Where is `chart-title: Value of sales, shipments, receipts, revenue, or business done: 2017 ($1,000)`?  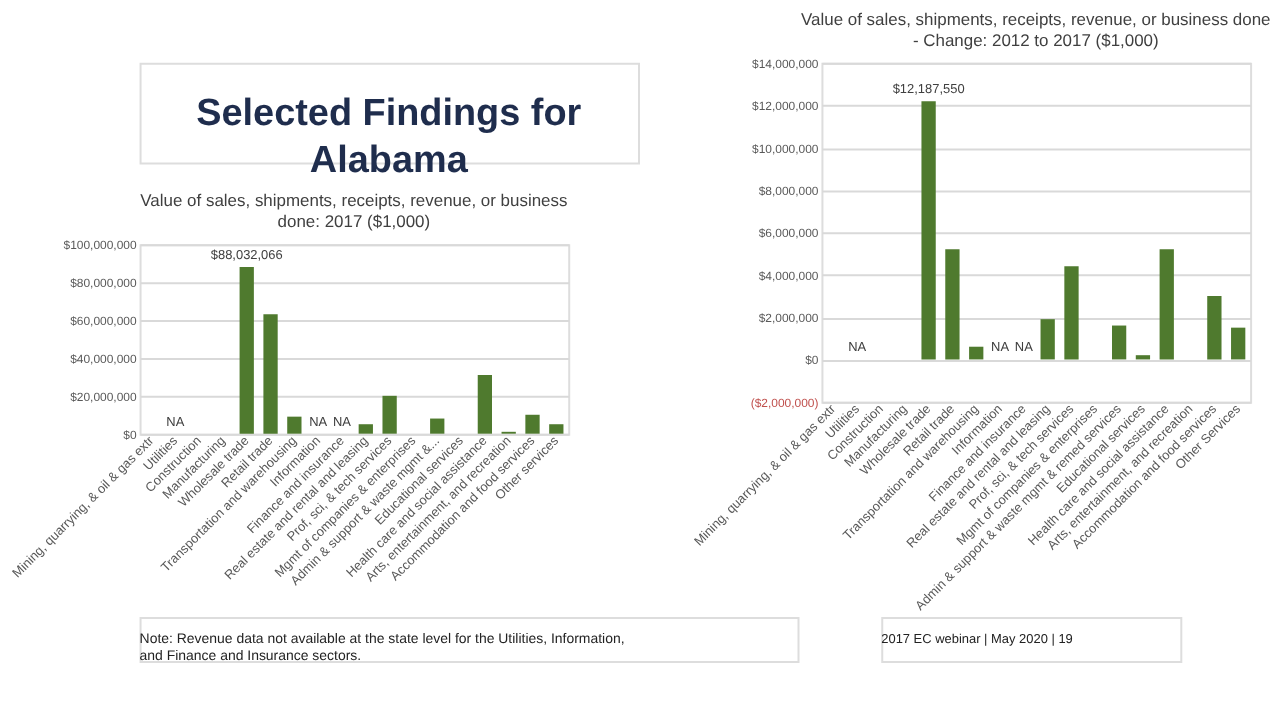 chart-title: Value of sales, shipments, receipts, revenue, or business done: 2017 ($1,000) is located at coordinates (354, 211).